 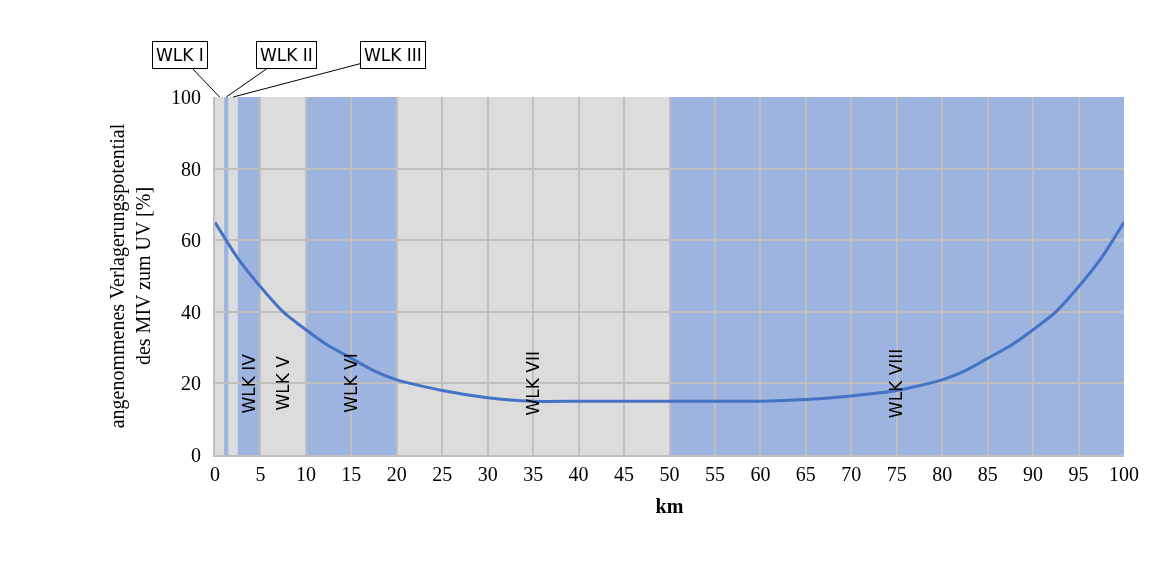 What do you see at coordinates (487, 474) in the screenshot?
I see `x-tick-label: 30` at bounding box center [487, 474].